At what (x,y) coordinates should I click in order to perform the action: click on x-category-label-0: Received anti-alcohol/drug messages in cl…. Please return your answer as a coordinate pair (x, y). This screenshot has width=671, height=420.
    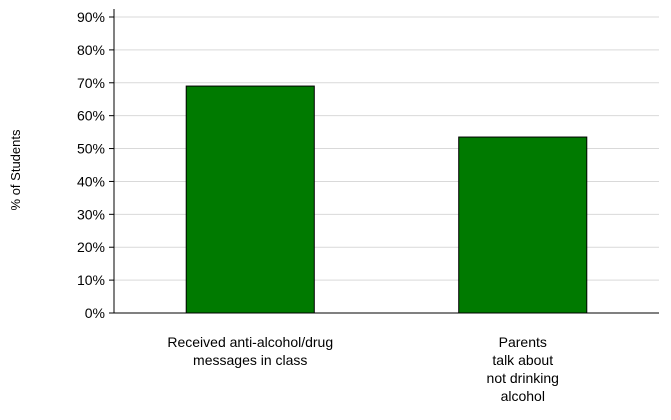
    Looking at the image, I should click on (250, 351).